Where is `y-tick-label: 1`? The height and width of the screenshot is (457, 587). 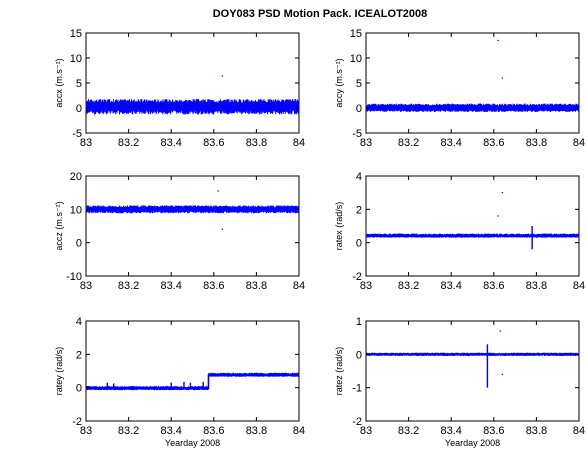
y-tick-label: 1 is located at coordinates (359, 322).